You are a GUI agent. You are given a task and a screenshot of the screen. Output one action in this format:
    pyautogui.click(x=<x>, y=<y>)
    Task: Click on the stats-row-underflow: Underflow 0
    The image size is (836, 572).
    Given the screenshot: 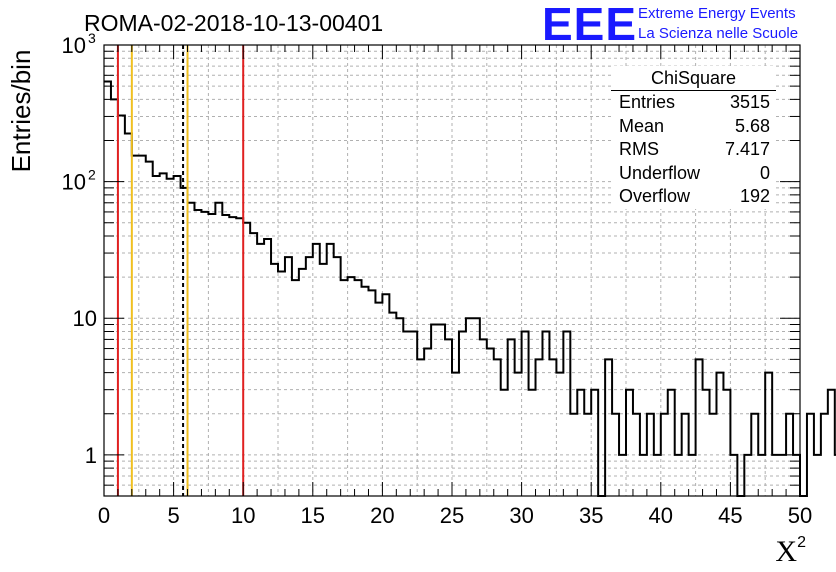 What is the action you would take?
    pyautogui.click(x=693, y=174)
    